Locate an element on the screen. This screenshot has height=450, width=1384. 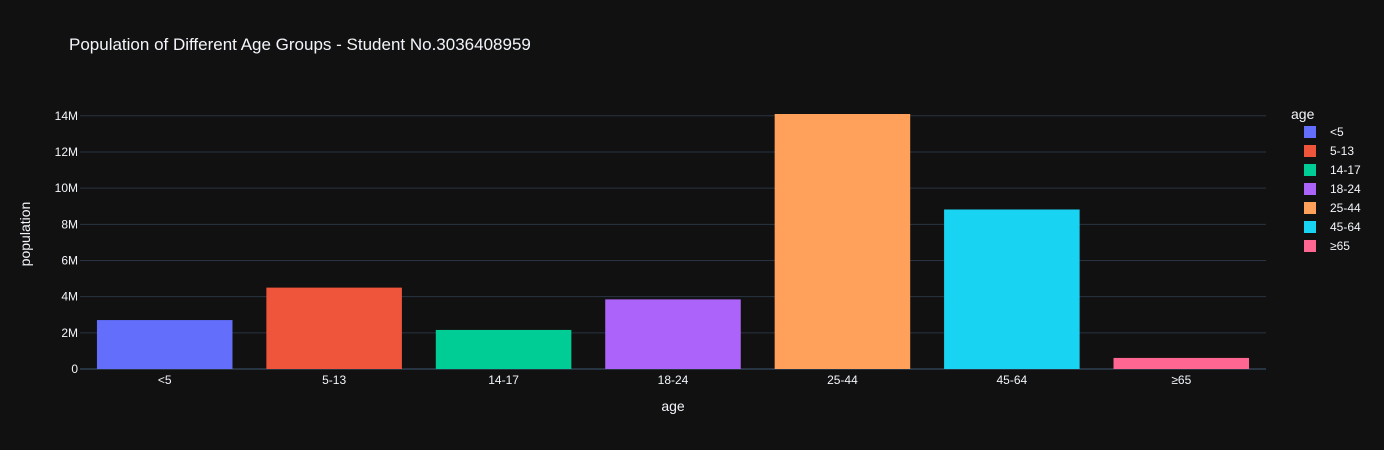
x-tick-label: ≥65 is located at coordinates (1181, 380).